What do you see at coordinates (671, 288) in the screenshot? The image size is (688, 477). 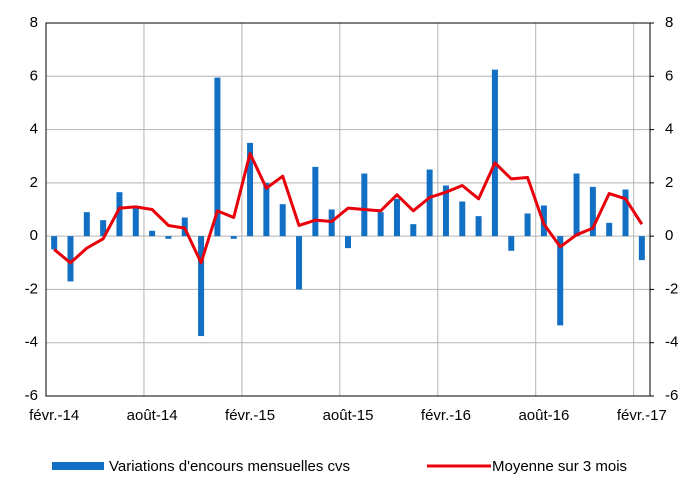 I see `y2-tick-label: -2` at bounding box center [671, 288].